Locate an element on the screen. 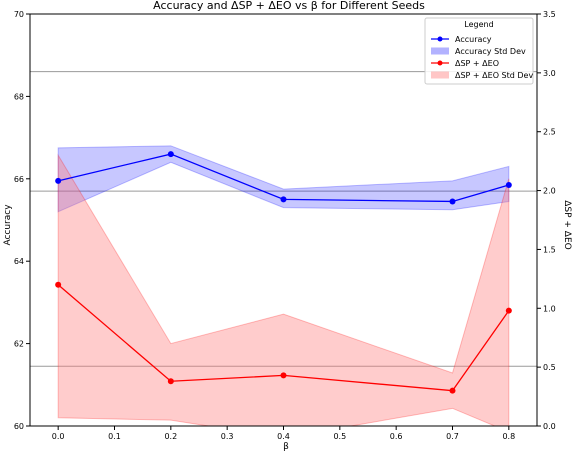 The width and height of the screenshot is (572, 452). x-tick-label: 0.5 is located at coordinates (339, 436).